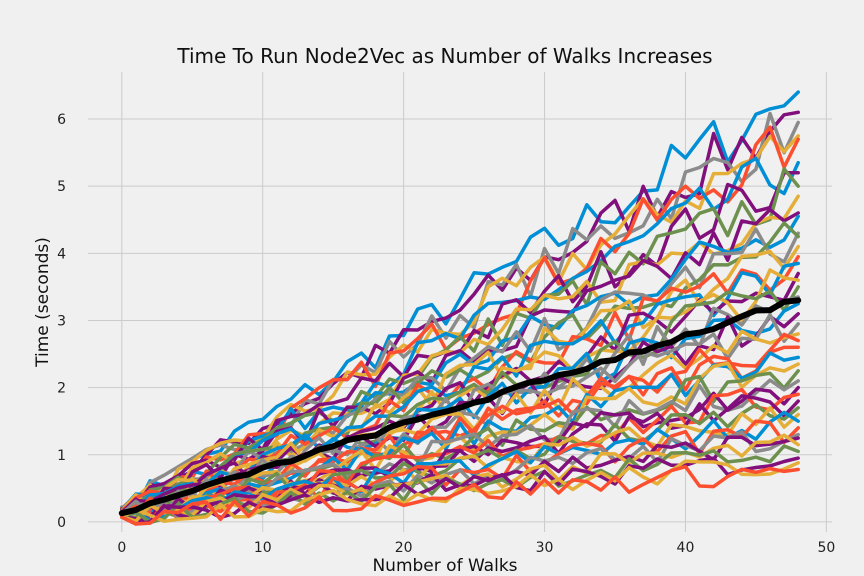  What do you see at coordinates (476, 548) in the screenshot?
I see `x-tick-labels: 0 10 20 30 40 50` at bounding box center [476, 548].